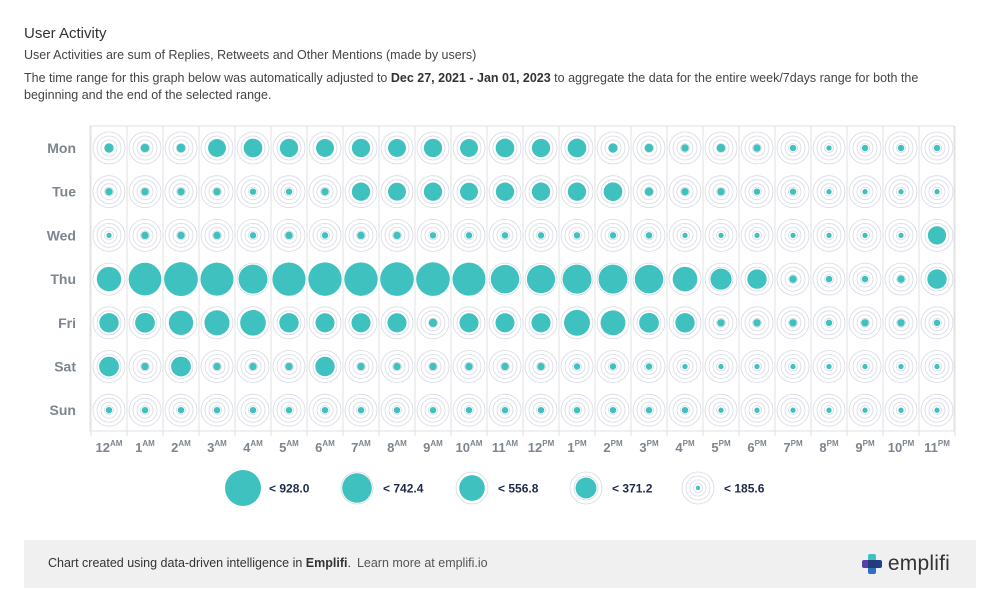 Image resolution: width=1000 pixels, height=600 pixels. Describe the element at coordinates (361, 447) in the screenshot. I see `x-tick-label: 7AM` at that location.